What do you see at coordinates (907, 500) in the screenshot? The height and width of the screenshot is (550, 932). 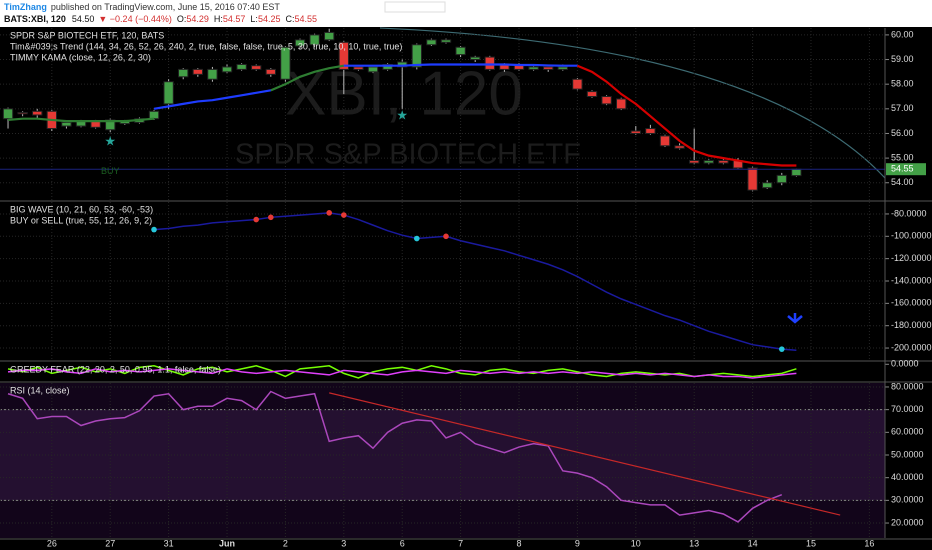 I see `y-tick-label: 30.0000` at bounding box center [907, 500].